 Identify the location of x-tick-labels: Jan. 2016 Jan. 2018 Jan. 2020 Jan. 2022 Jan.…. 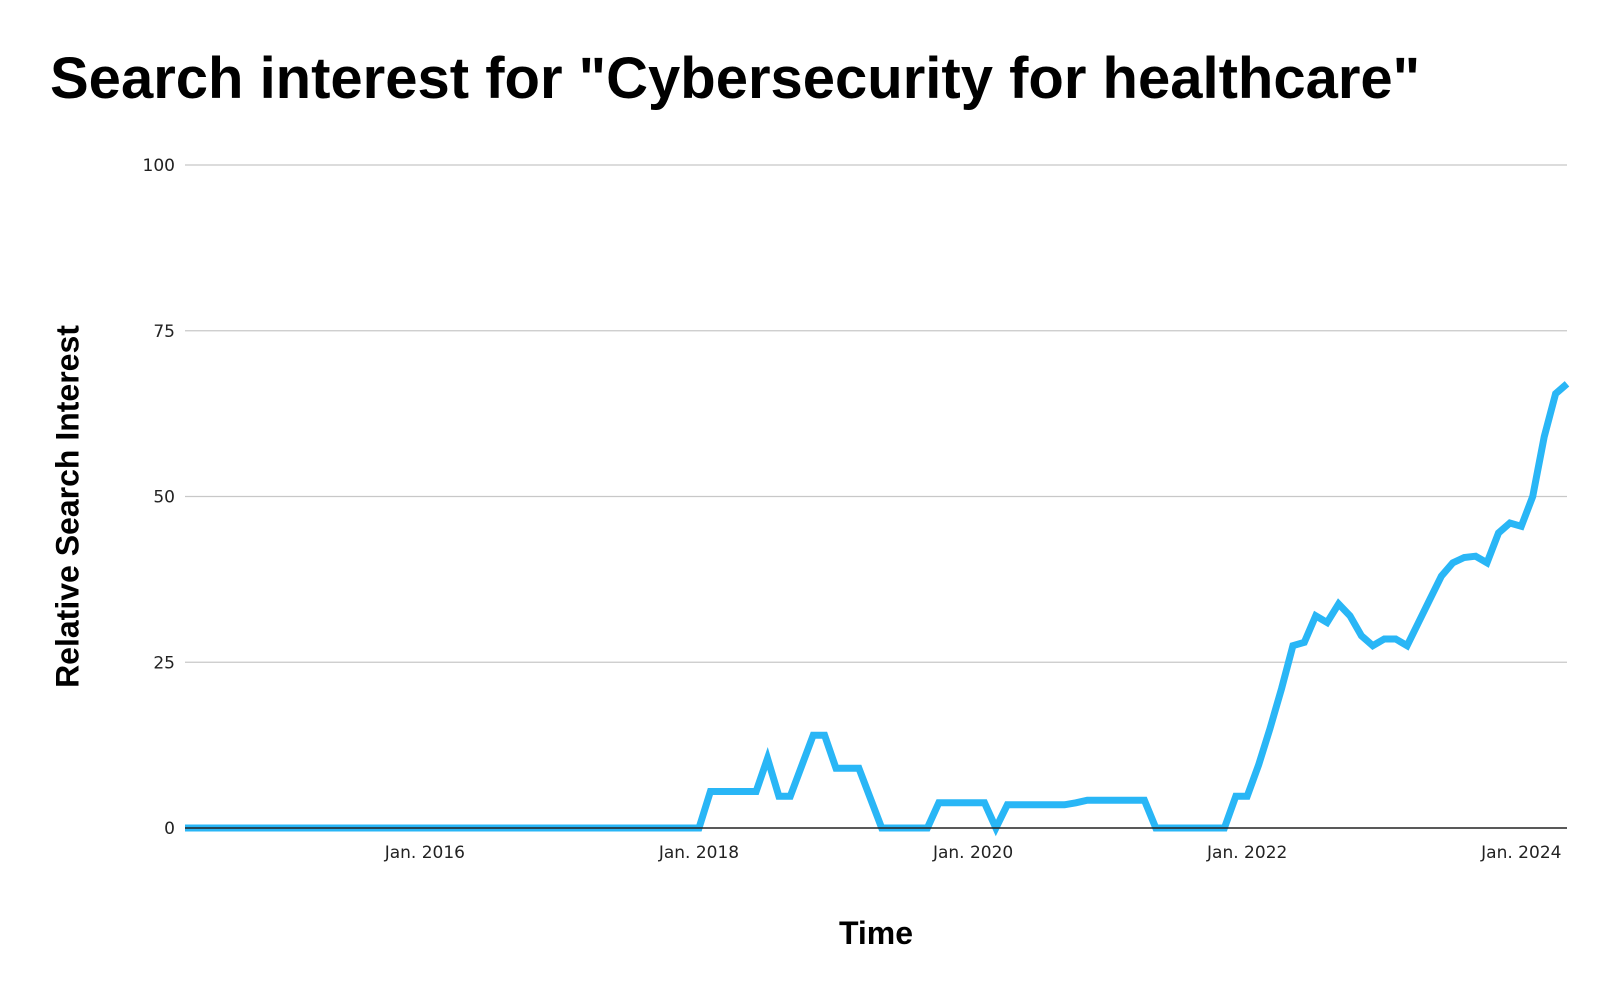
(973, 853).